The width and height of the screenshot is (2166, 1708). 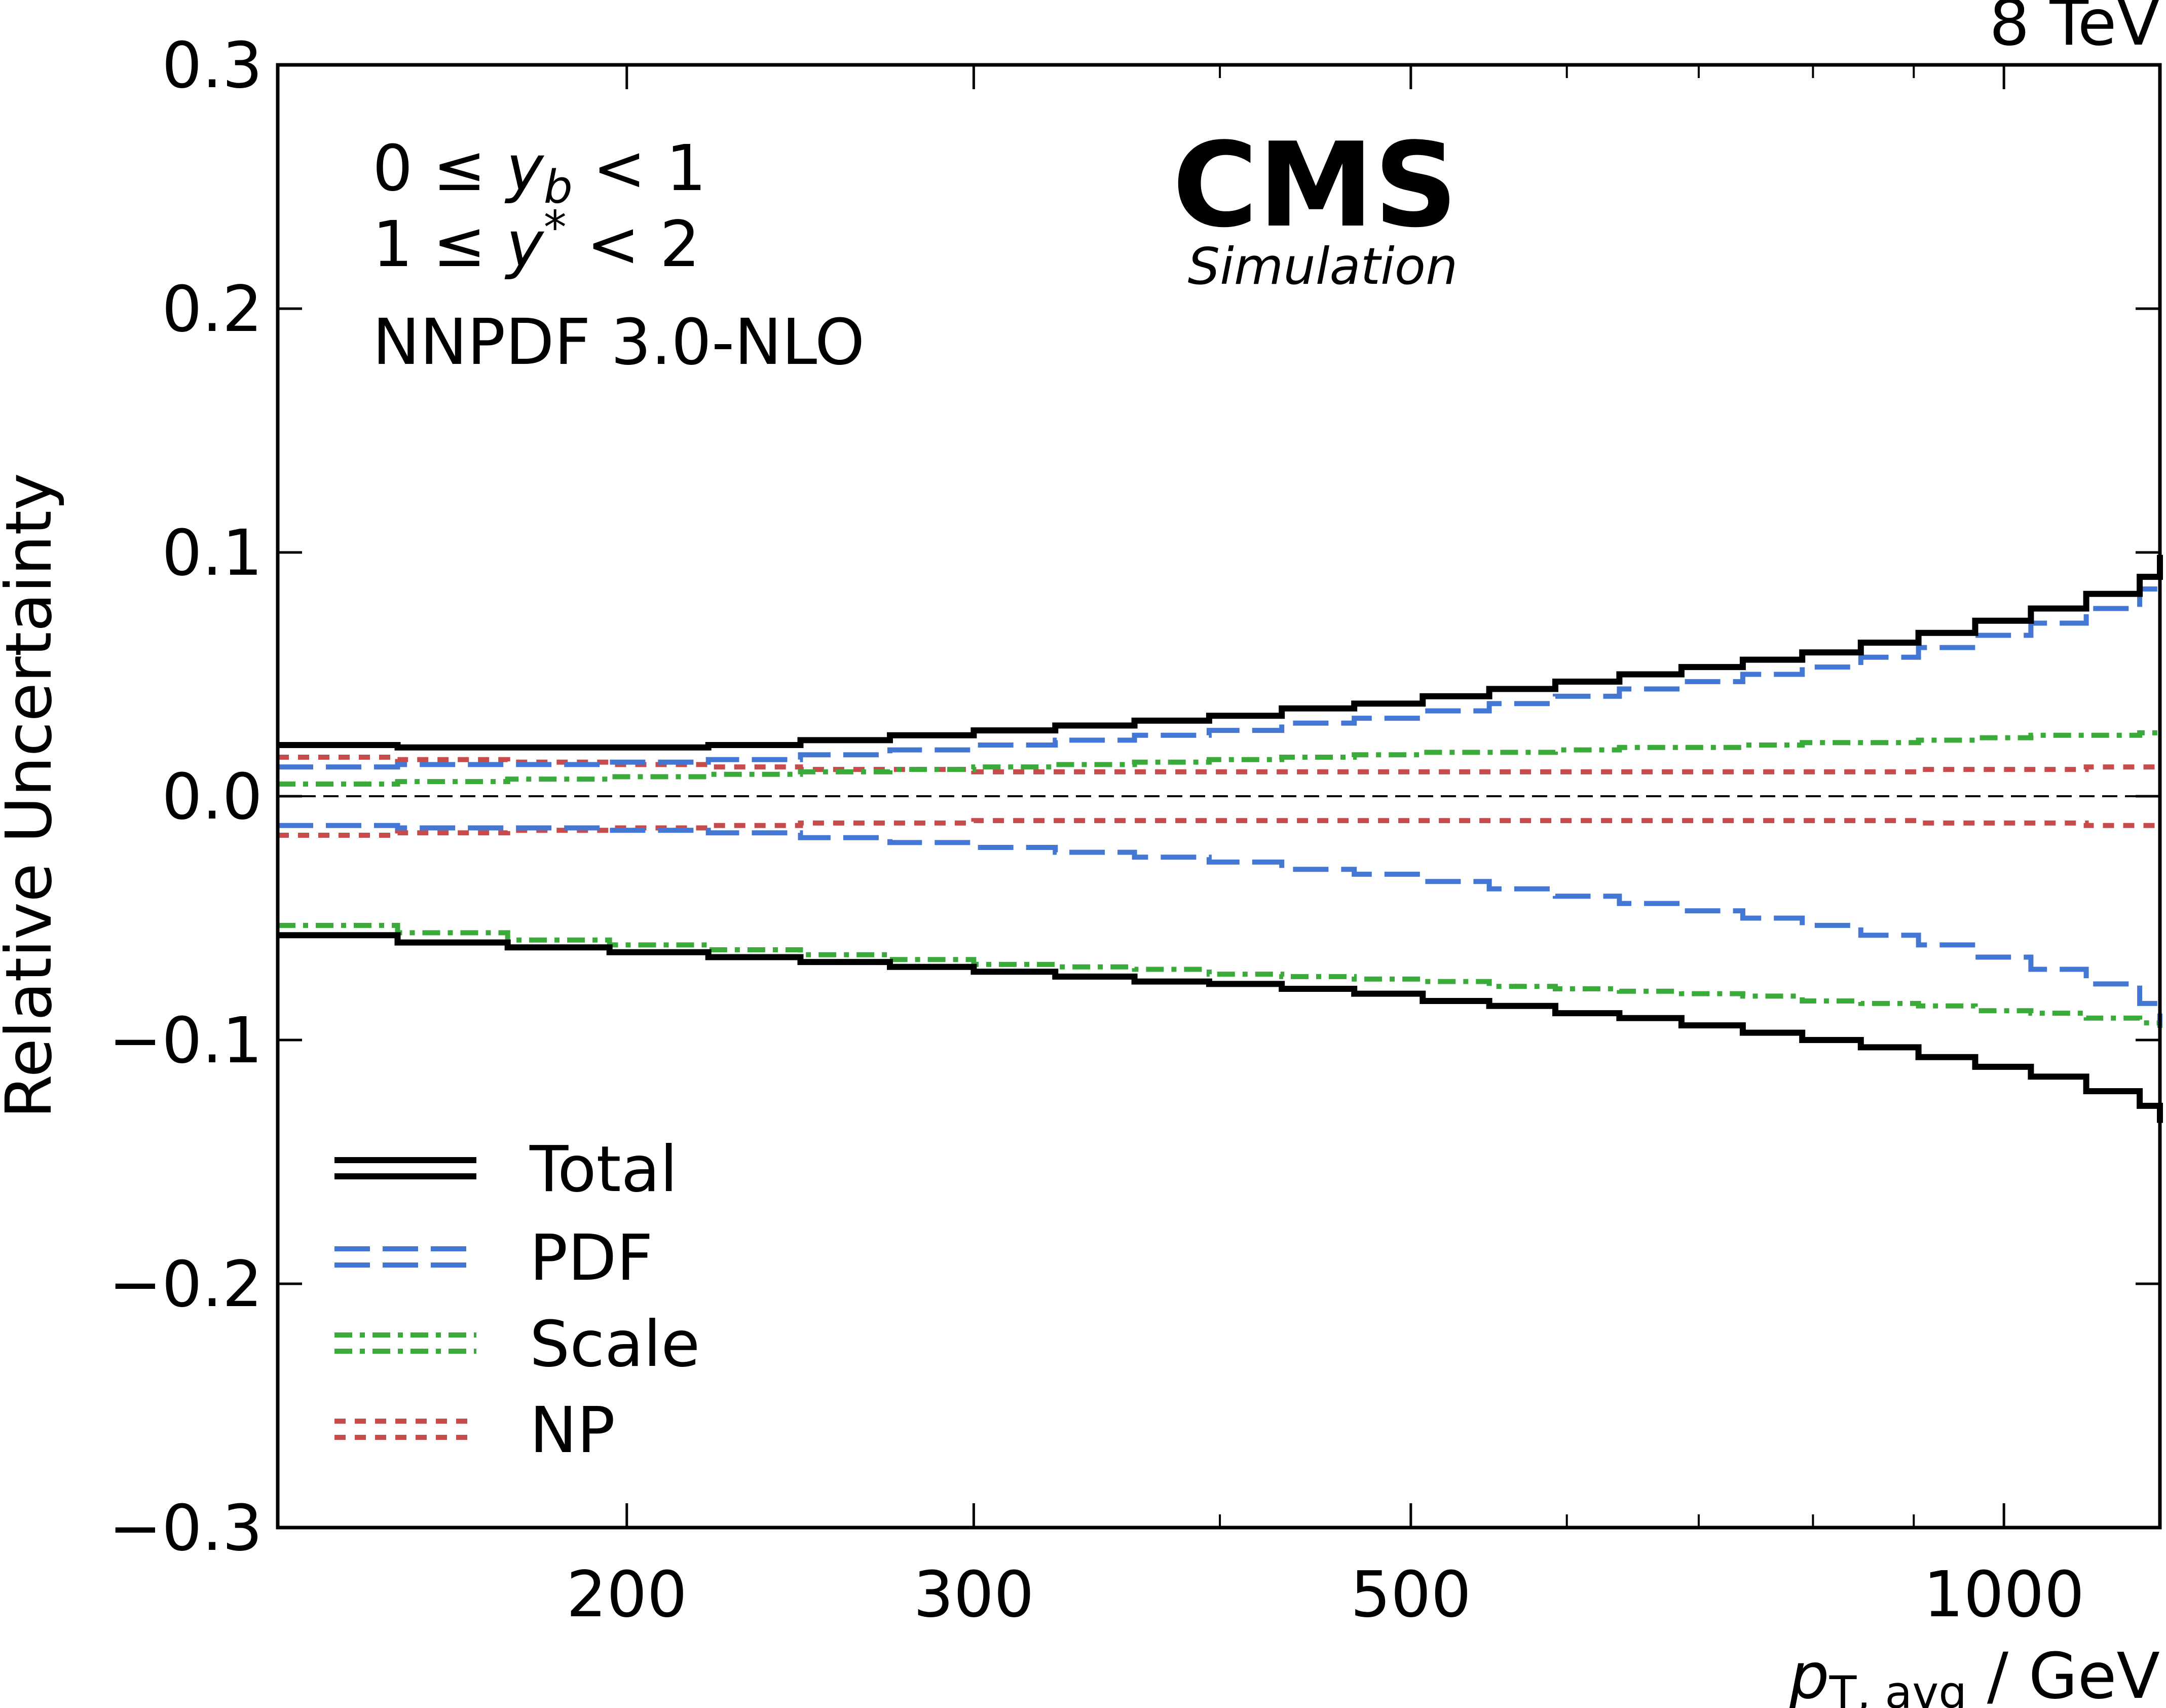 I want to click on legend: Total PDF Scale NP, so click(x=517, y=1300).